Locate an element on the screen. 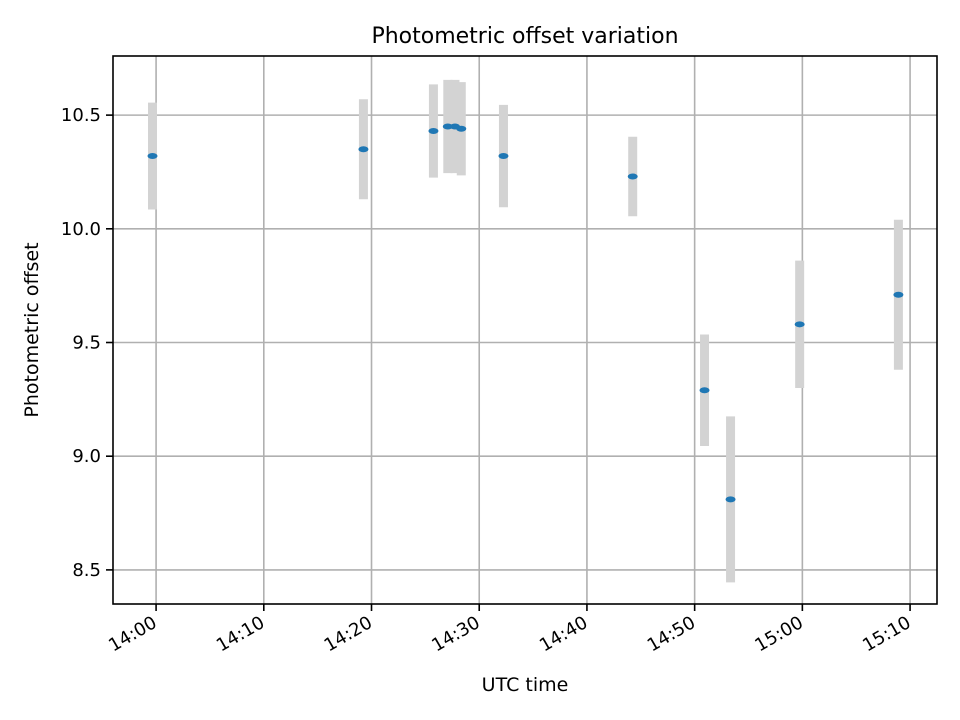 The image size is (960, 720). x-axis-label: UTC time is located at coordinates (525, 685).